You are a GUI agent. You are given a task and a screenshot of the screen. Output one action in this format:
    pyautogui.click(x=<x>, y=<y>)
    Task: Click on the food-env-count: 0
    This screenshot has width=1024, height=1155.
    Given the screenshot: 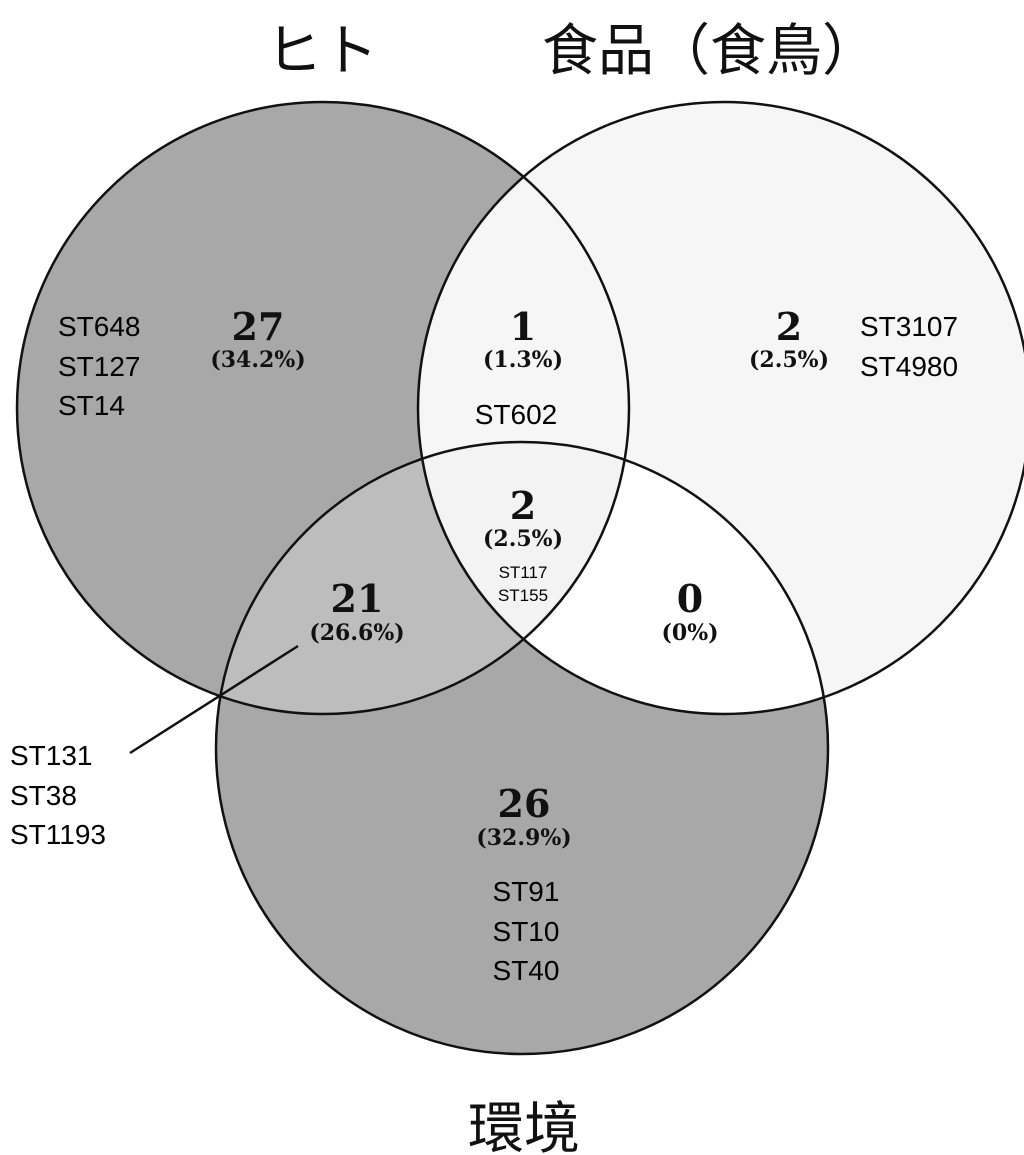 What is the action you would take?
    pyautogui.click(x=690, y=598)
    